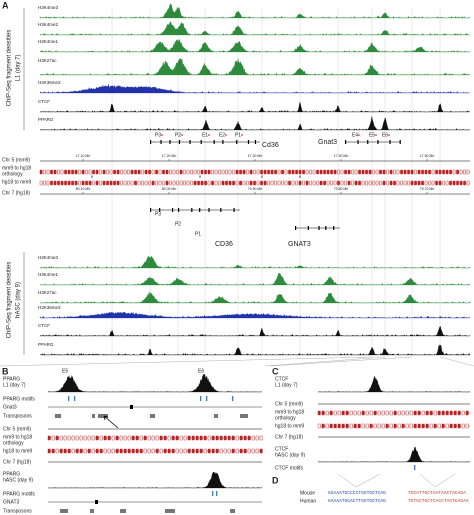  Describe the element at coordinates (255, 156) in the screenshot. I see `coord-label: 17.30 Mb` at that location.